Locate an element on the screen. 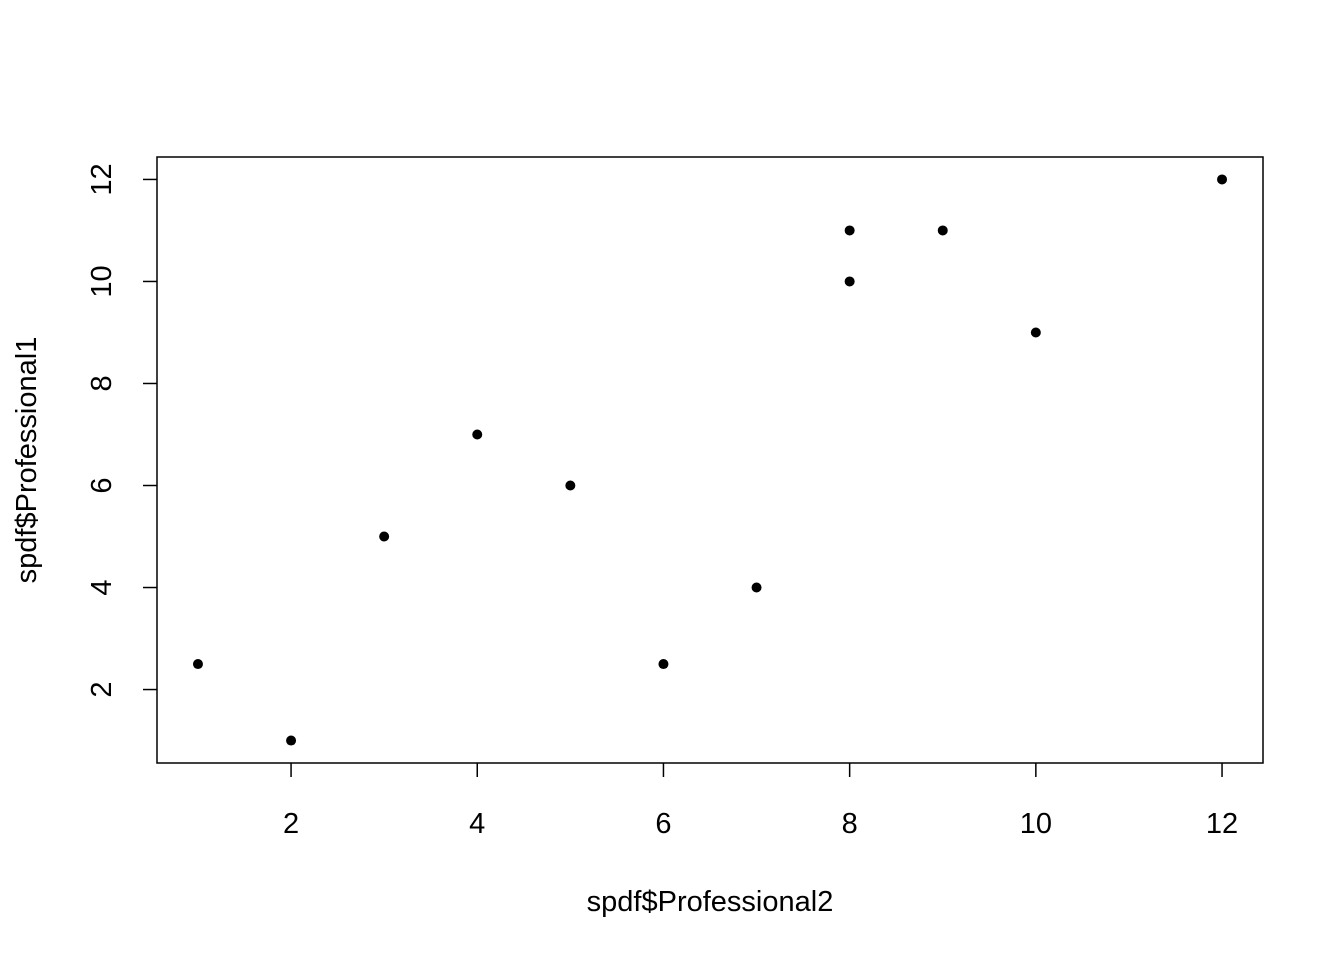  x-tick-label: 2 is located at coordinates (291, 824).